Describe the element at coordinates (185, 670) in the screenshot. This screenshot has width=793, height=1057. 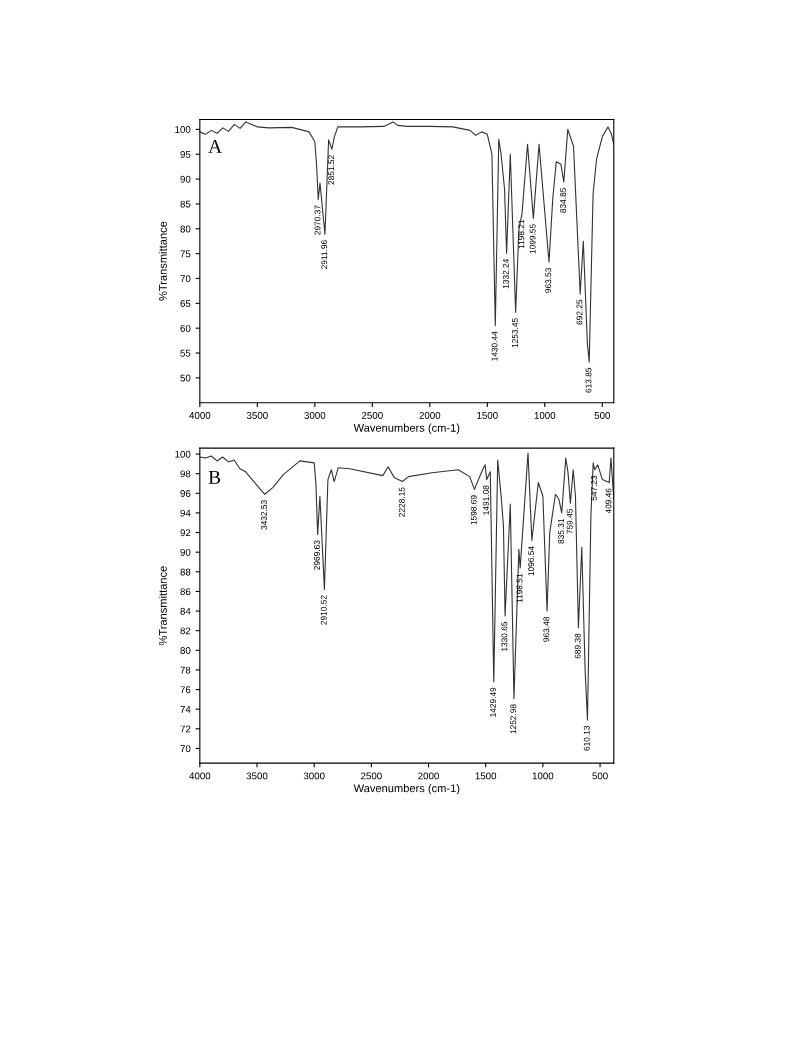
I see `y-tick-label: 78` at that location.